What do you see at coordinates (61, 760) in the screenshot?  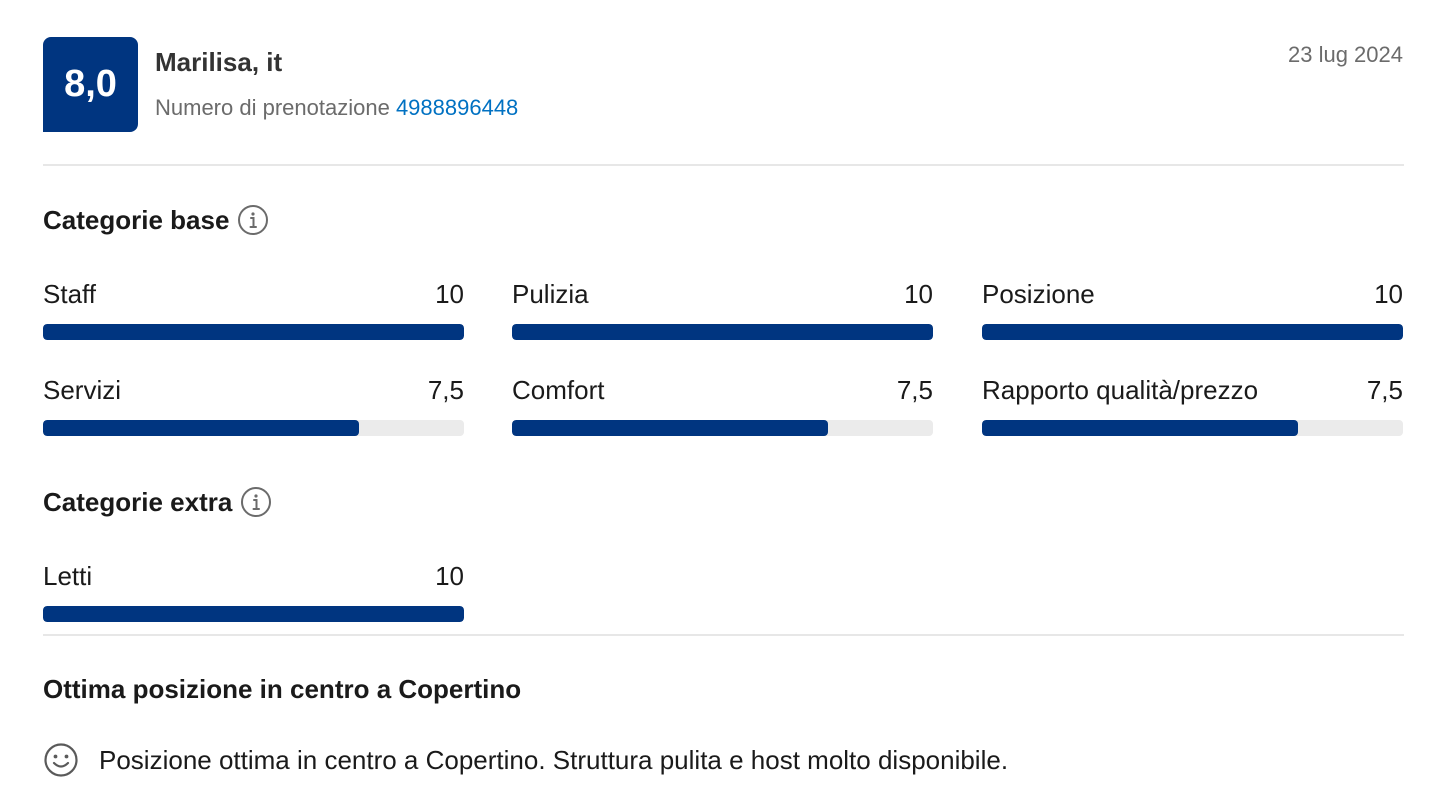 I see `smile-icon` at bounding box center [61, 760].